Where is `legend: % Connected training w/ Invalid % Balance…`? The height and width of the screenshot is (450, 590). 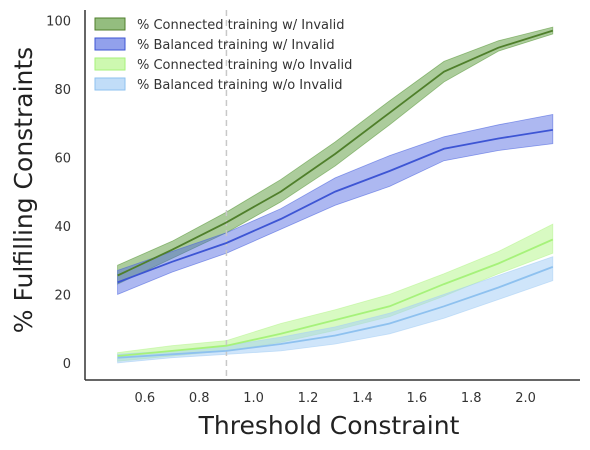
legend: % Connected training w/ Invalid % Balance… is located at coordinates (223, 55).